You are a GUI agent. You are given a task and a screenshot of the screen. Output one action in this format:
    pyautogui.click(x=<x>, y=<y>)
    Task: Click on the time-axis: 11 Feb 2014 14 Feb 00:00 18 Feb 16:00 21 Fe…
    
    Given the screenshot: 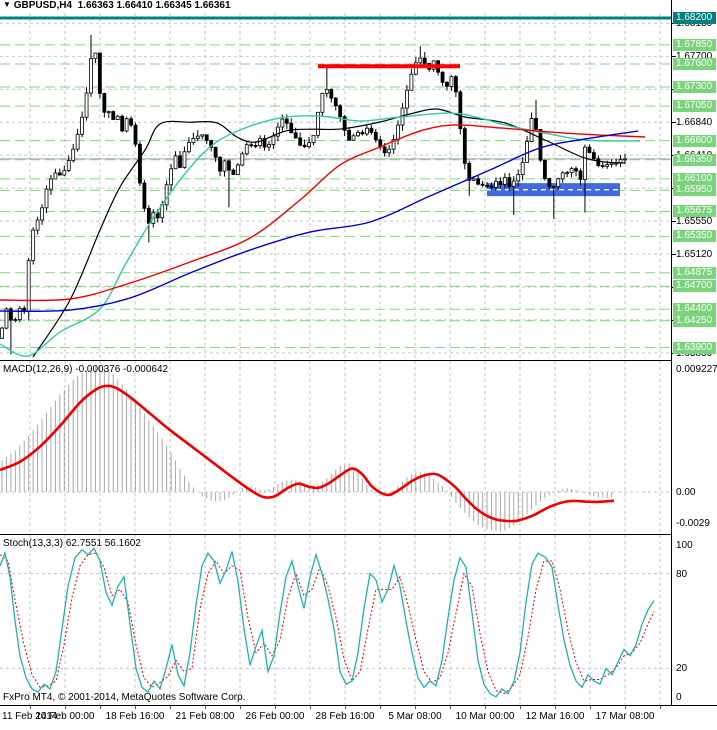 What is the action you would take?
    pyautogui.click(x=358, y=718)
    